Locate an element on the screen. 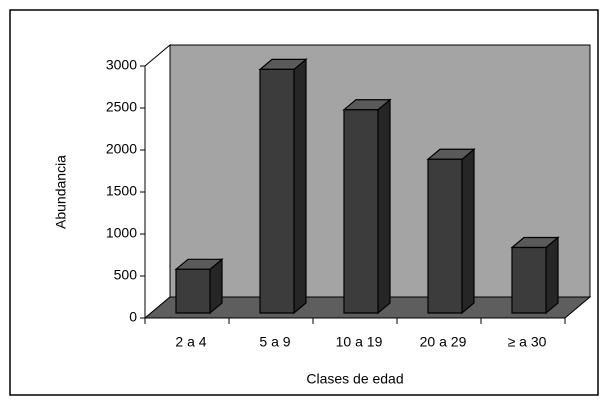 This screenshot has height=402, width=608. x-tick-label: ≥ a 30 is located at coordinates (527, 342).